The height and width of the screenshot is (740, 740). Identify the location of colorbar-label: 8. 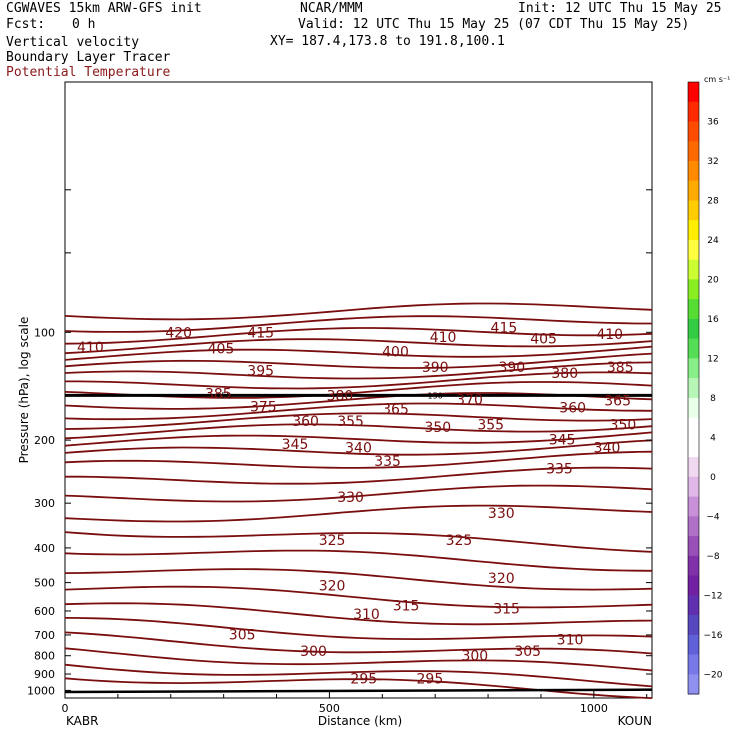
(713, 399).